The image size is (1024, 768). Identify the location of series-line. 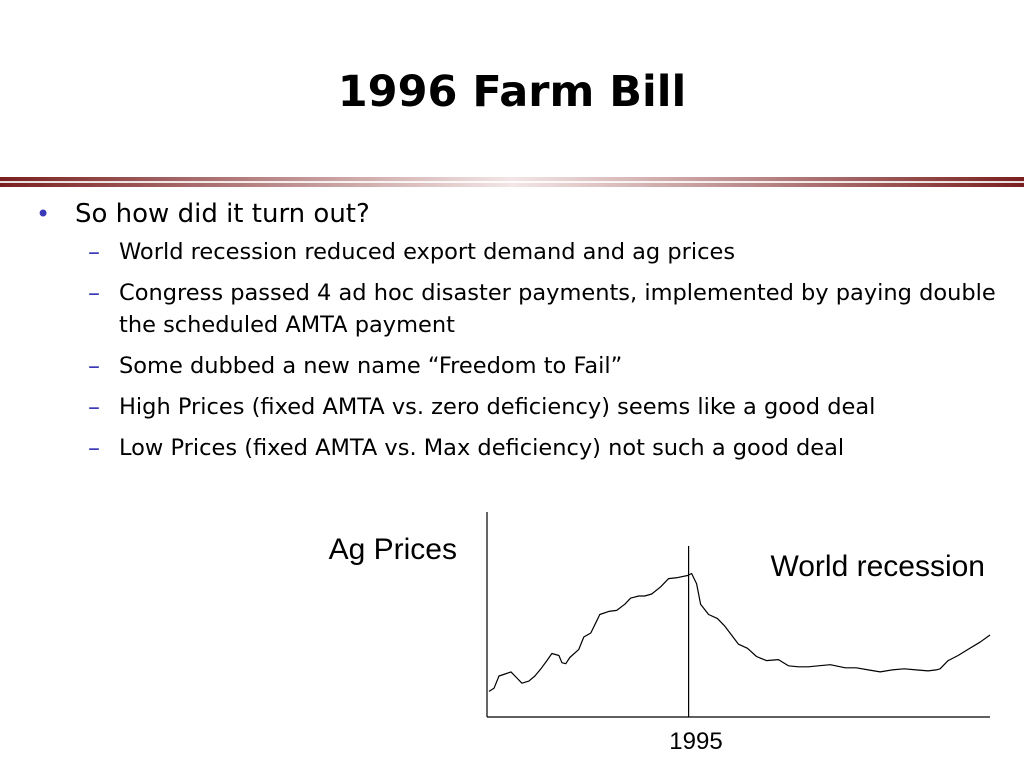
(739, 632).